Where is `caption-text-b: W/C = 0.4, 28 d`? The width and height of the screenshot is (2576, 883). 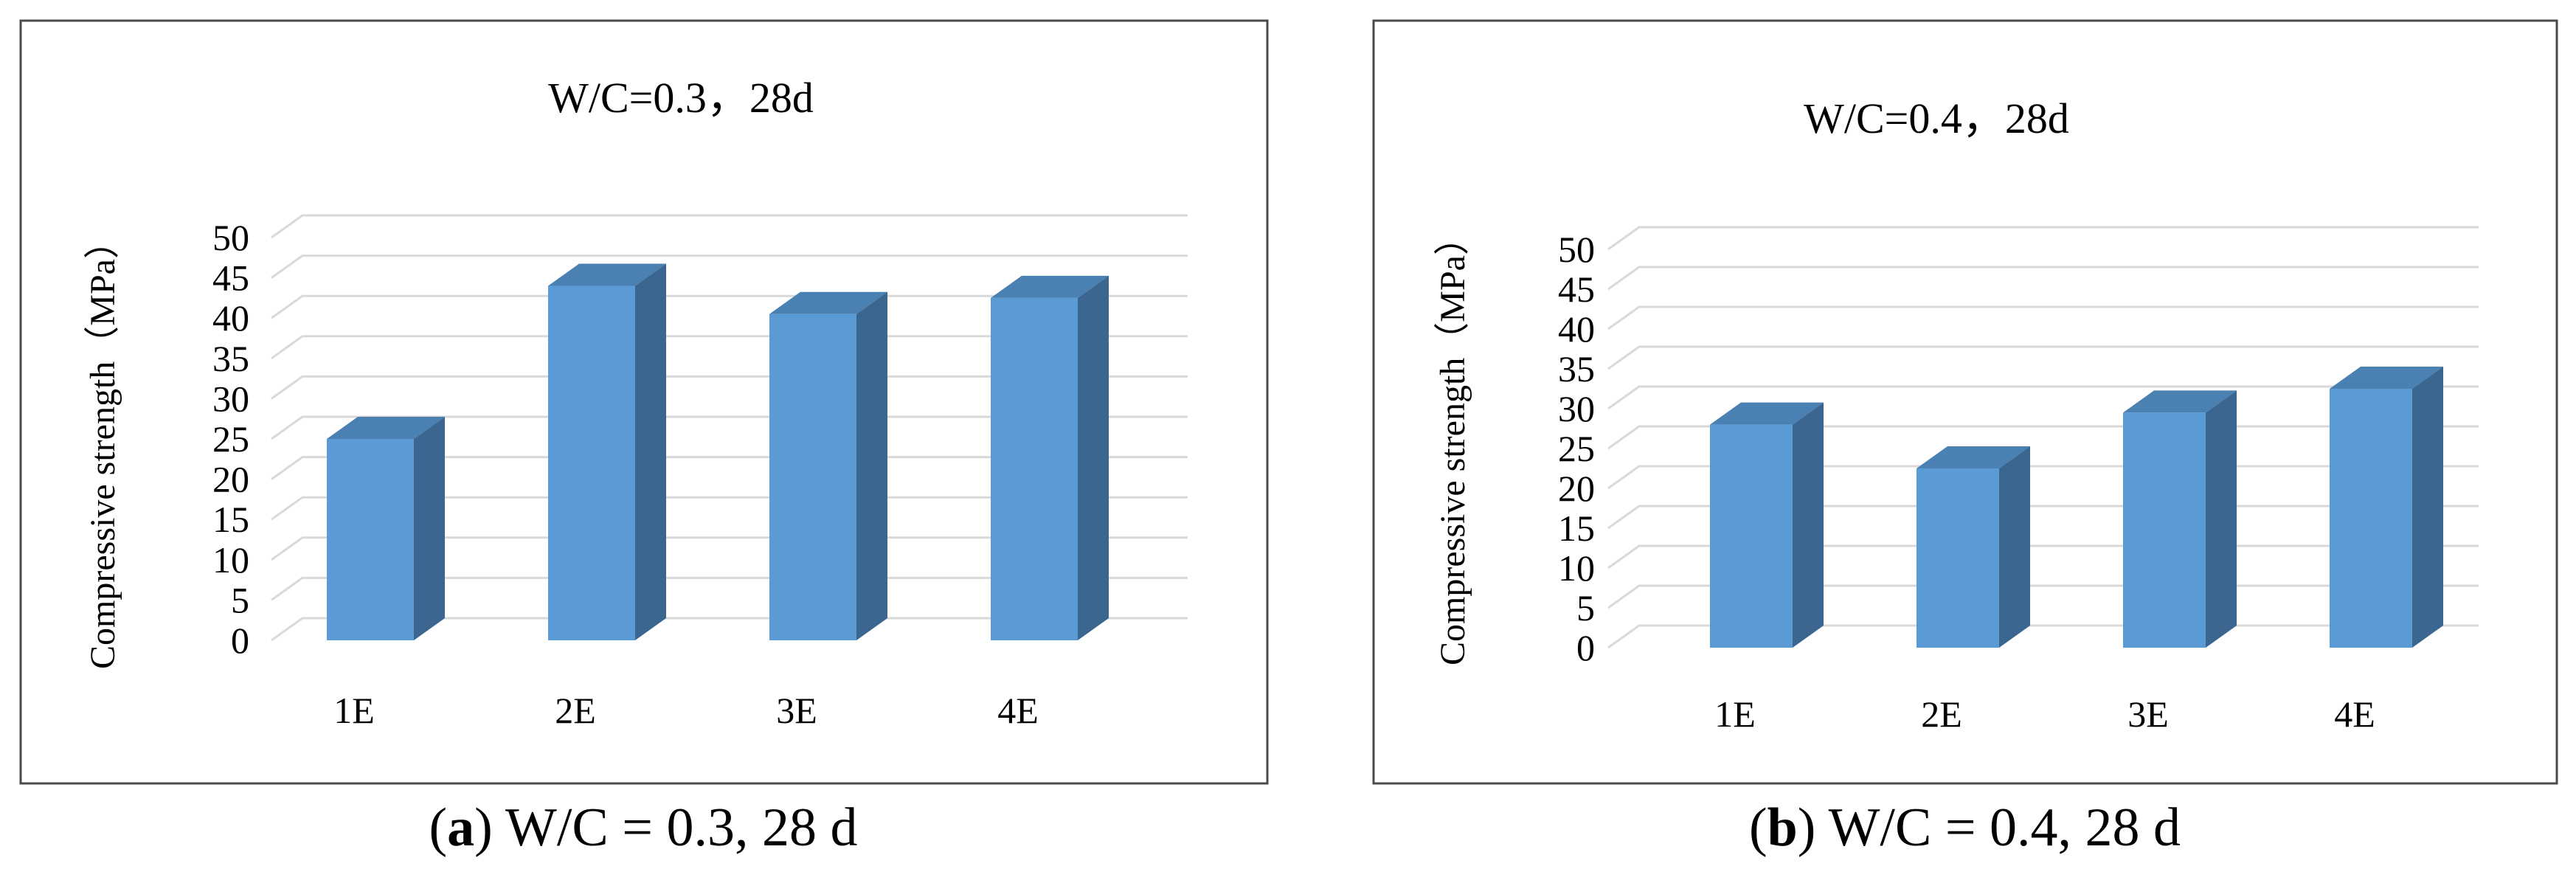
caption-text-b: W/C = 0.4, 28 d is located at coordinates (2005, 827).